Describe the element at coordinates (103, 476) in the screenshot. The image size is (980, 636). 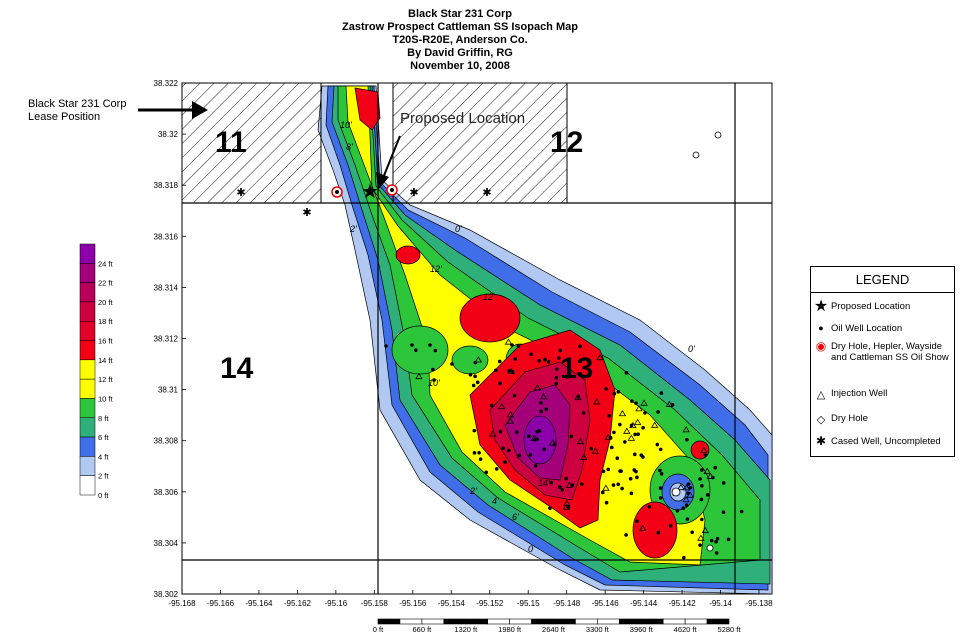
I see `color-scale-label: 2 ft` at that location.